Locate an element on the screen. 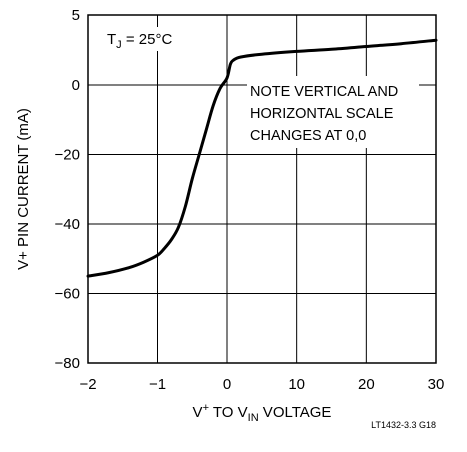 Image resolution: width=467 pixels, height=452 pixels. y-tick-label: 0 is located at coordinates (76, 85).